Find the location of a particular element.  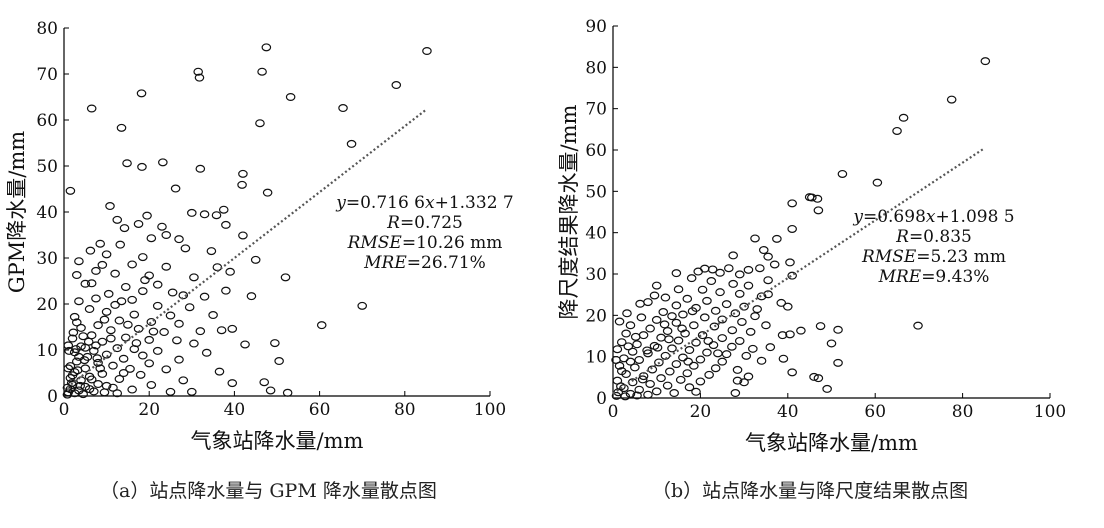

y-tick-label: 50 is located at coordinates (596, 192).